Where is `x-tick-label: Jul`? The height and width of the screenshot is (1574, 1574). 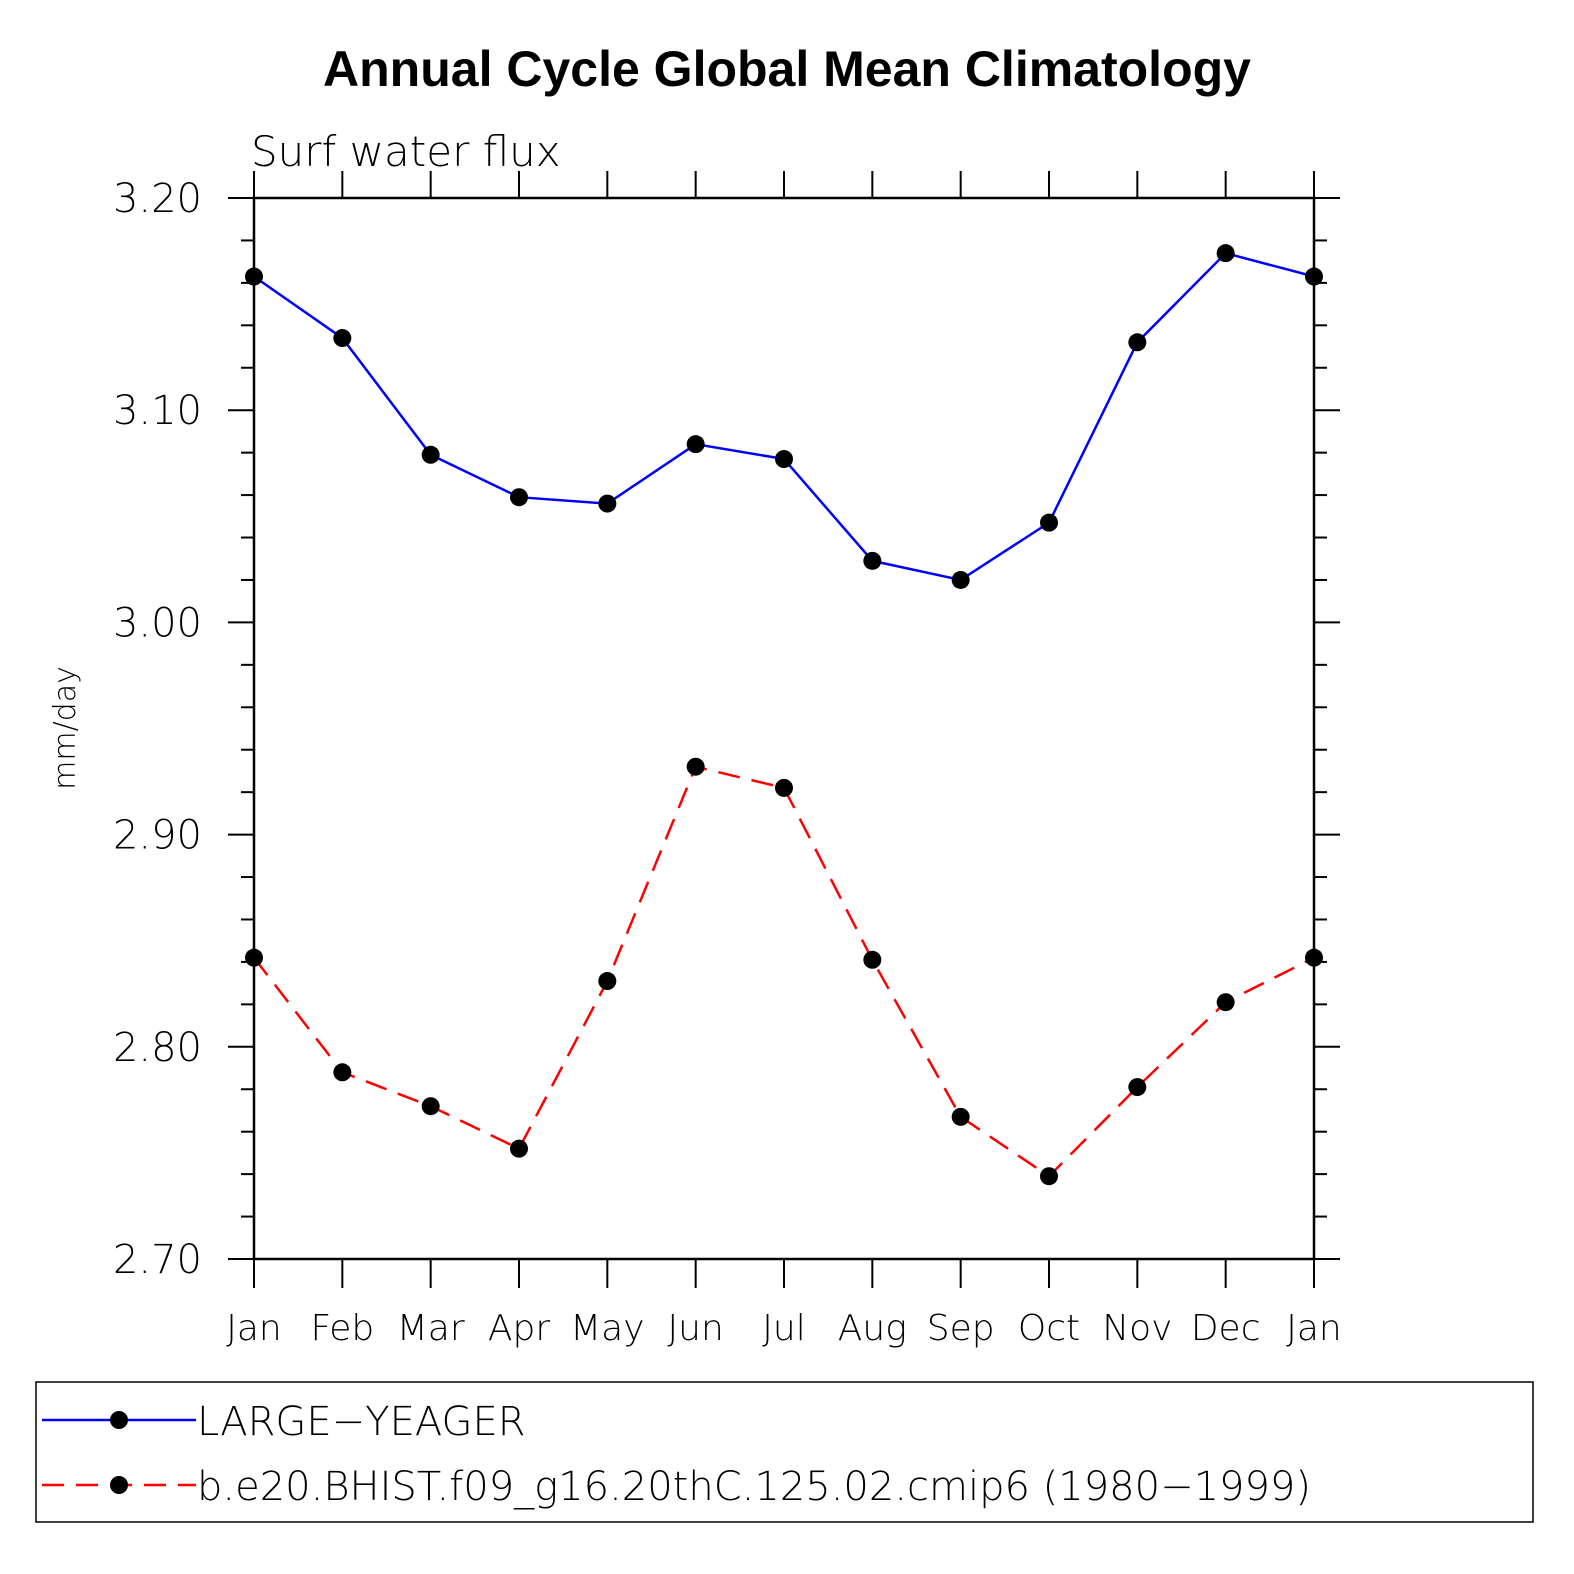
x-tick-label: Jul is located at coordinates (783, 1328).